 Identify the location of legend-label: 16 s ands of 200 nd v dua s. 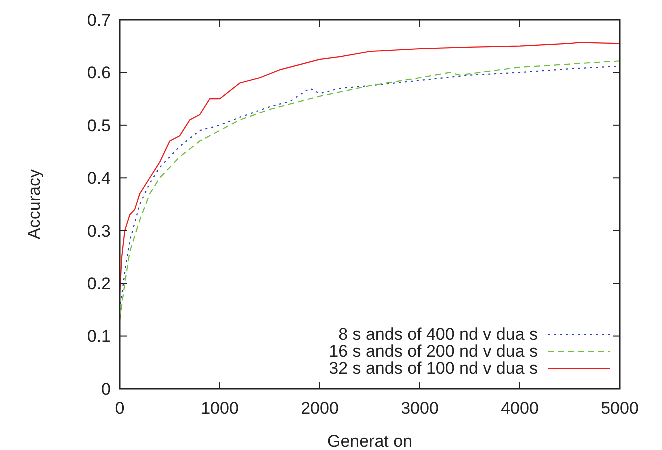
(433, 351).